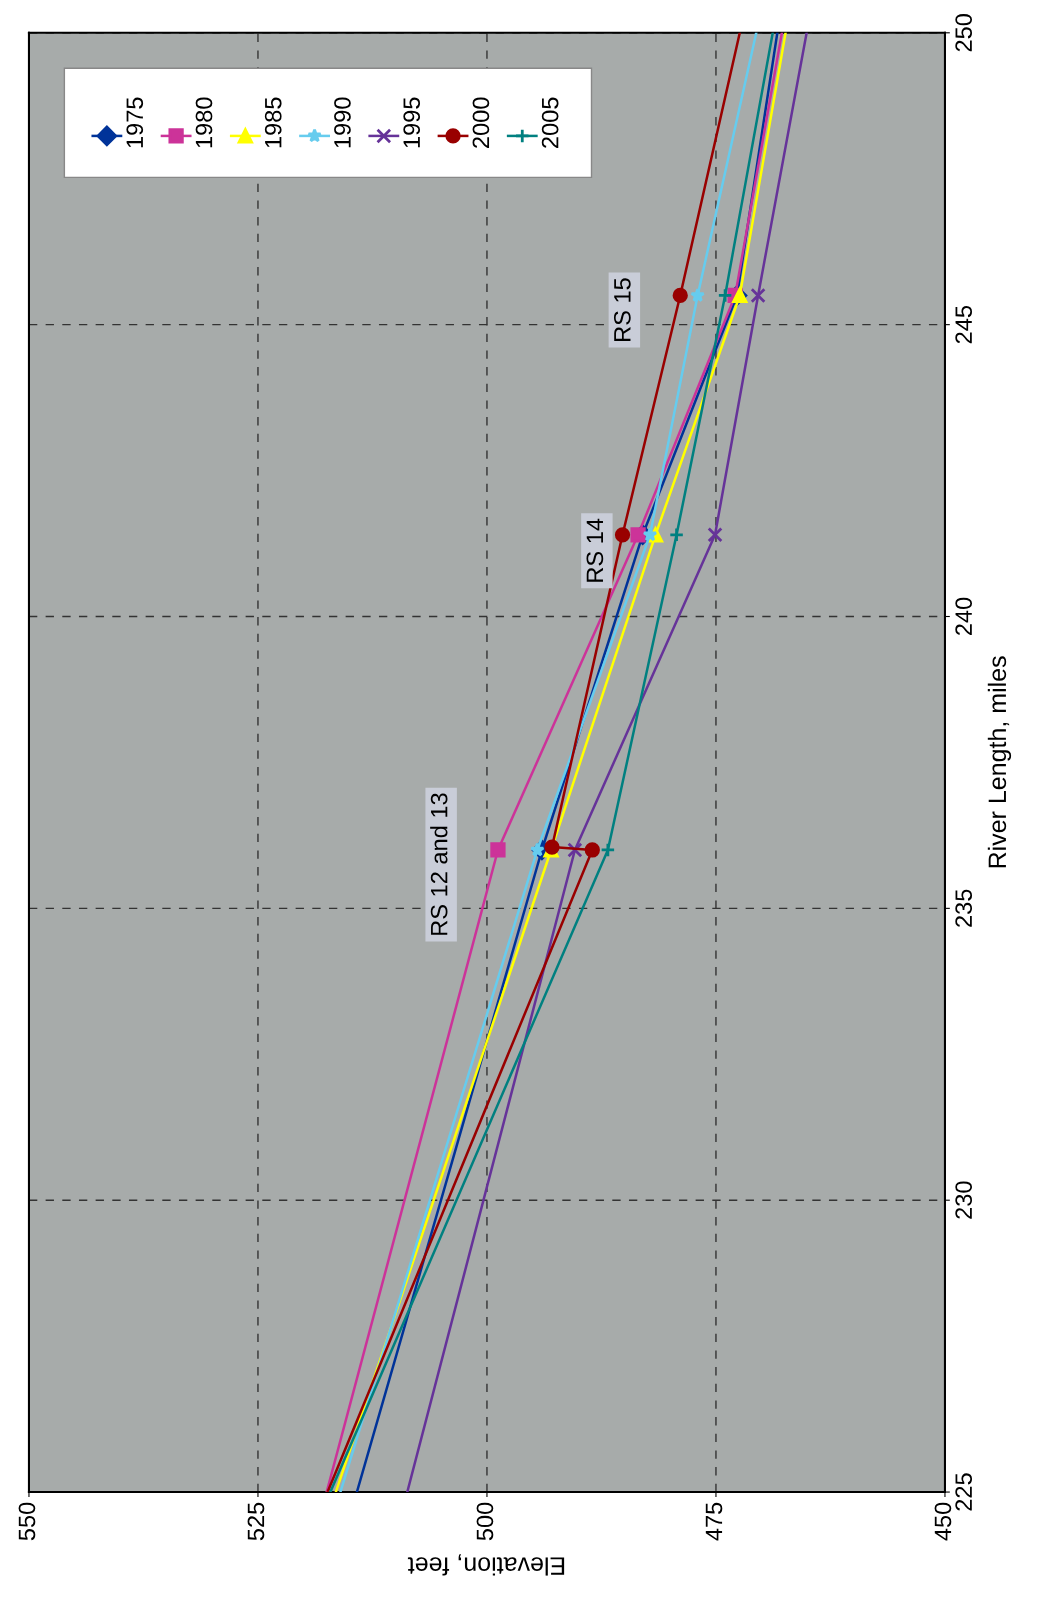 Image resolution: width=1057 pixels, height=1616 pixels. What do you see at coordinates (412, 122) in the screenshot?
I see `legend-label: 1995` at bounding box center [412, 122].